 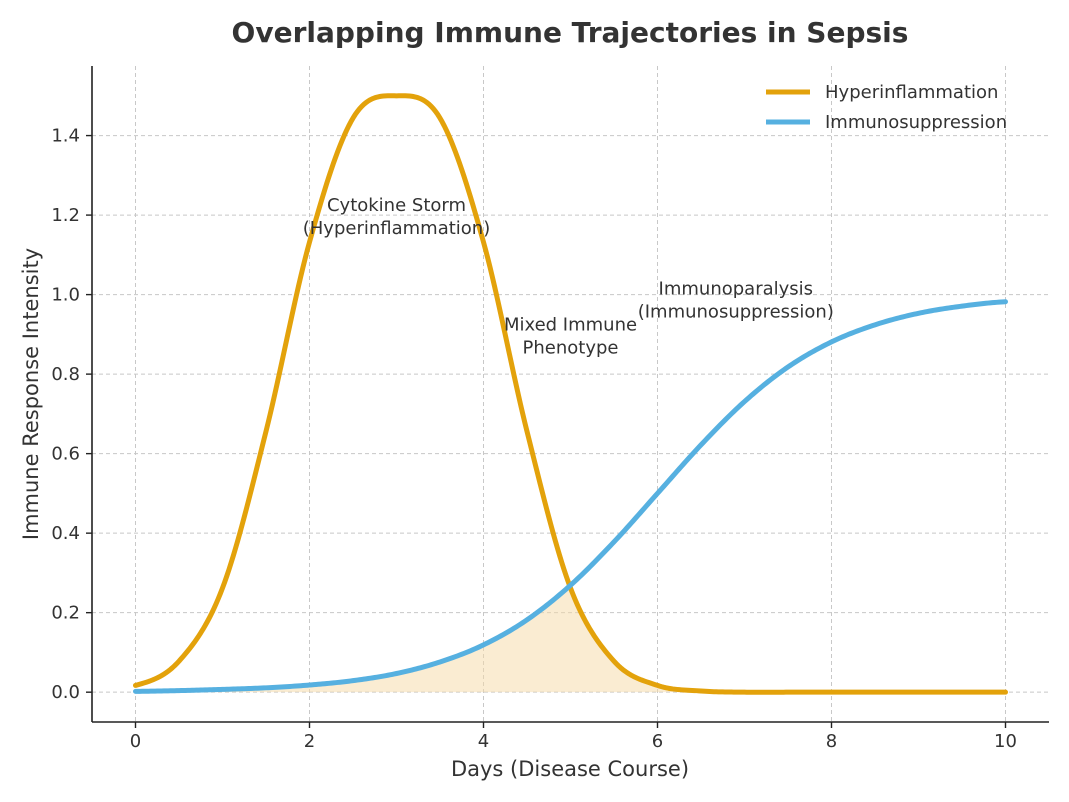 I want to click on y-tick-label: 1.4, so click(x=65, y=136).